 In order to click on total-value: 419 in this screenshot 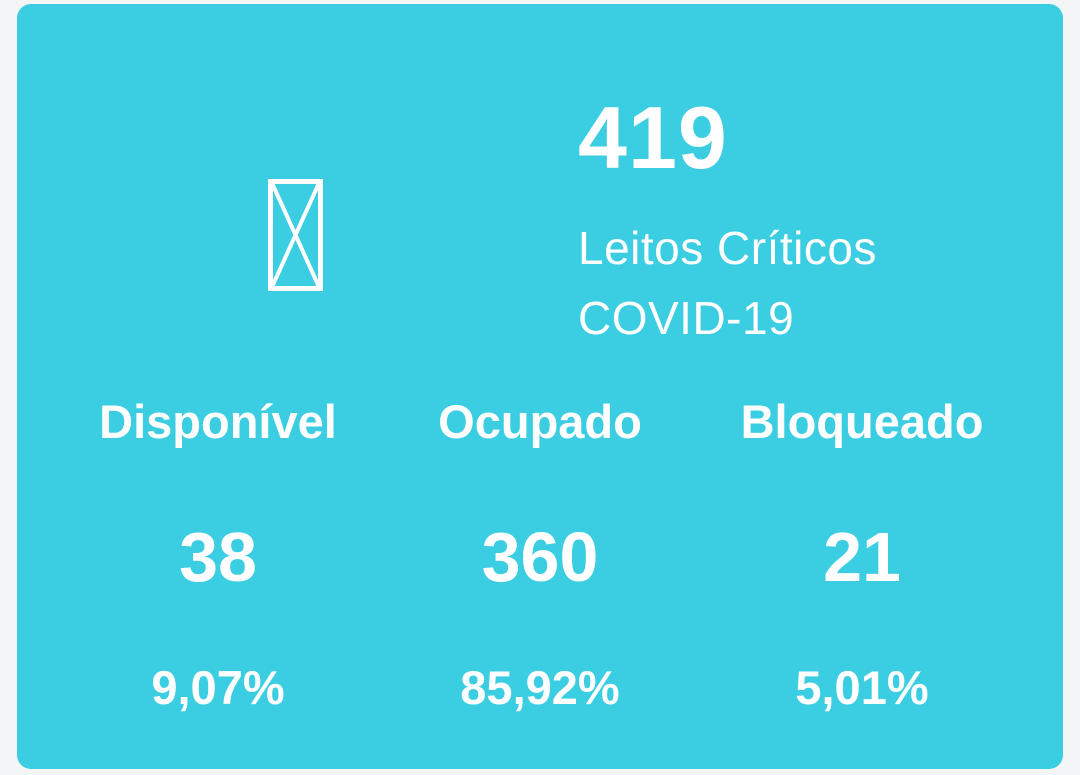, I will do `click(653, 137)`.